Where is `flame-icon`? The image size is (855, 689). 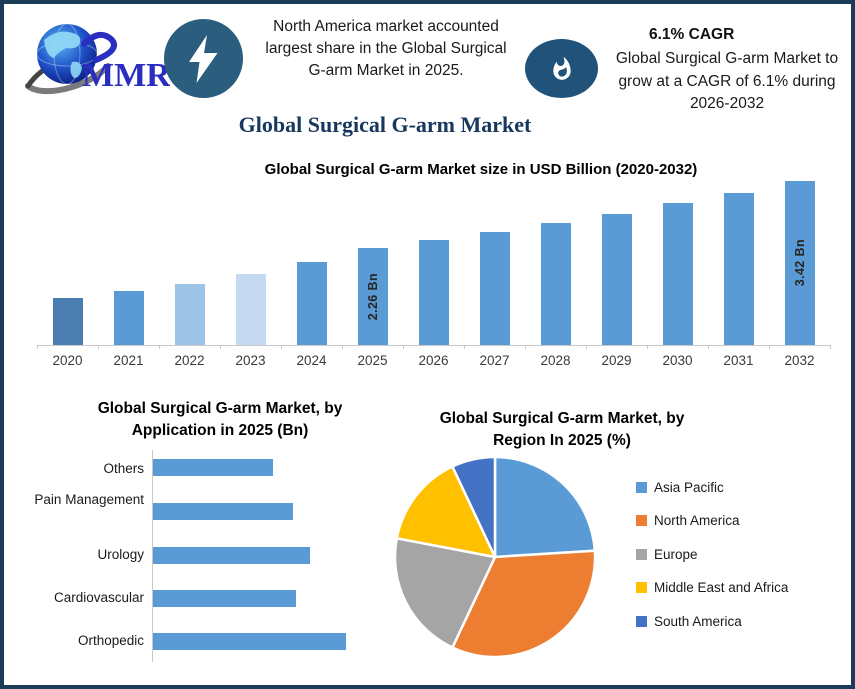 flame-icon is located at coordinates (561, 68).